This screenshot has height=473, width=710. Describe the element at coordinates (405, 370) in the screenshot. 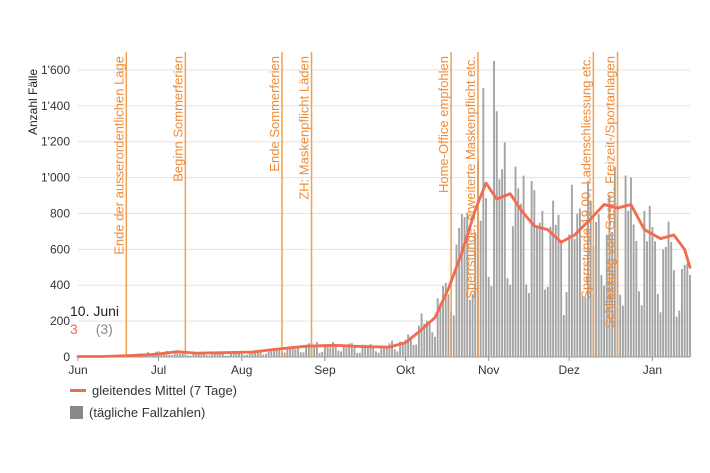

I see `x-tick-label: Okt` at that location.